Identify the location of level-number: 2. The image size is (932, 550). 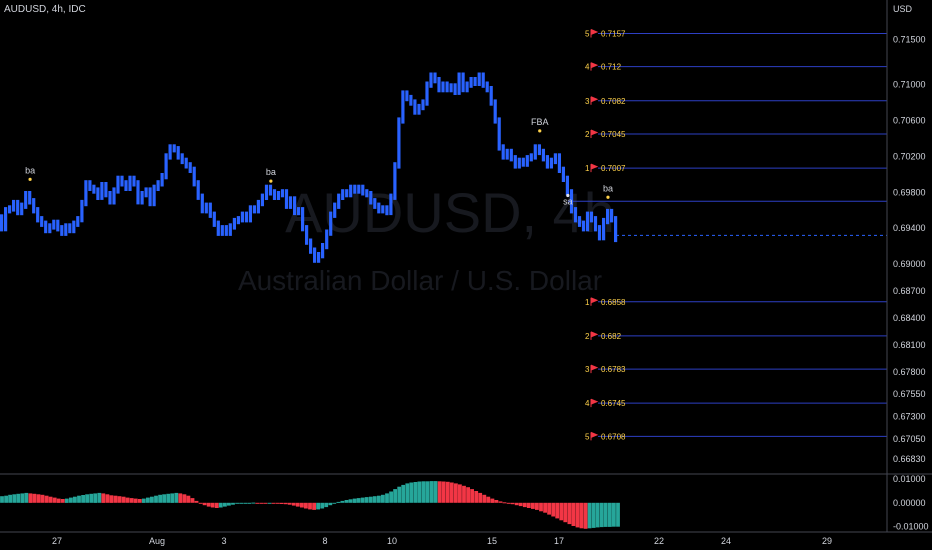
(587, 336).